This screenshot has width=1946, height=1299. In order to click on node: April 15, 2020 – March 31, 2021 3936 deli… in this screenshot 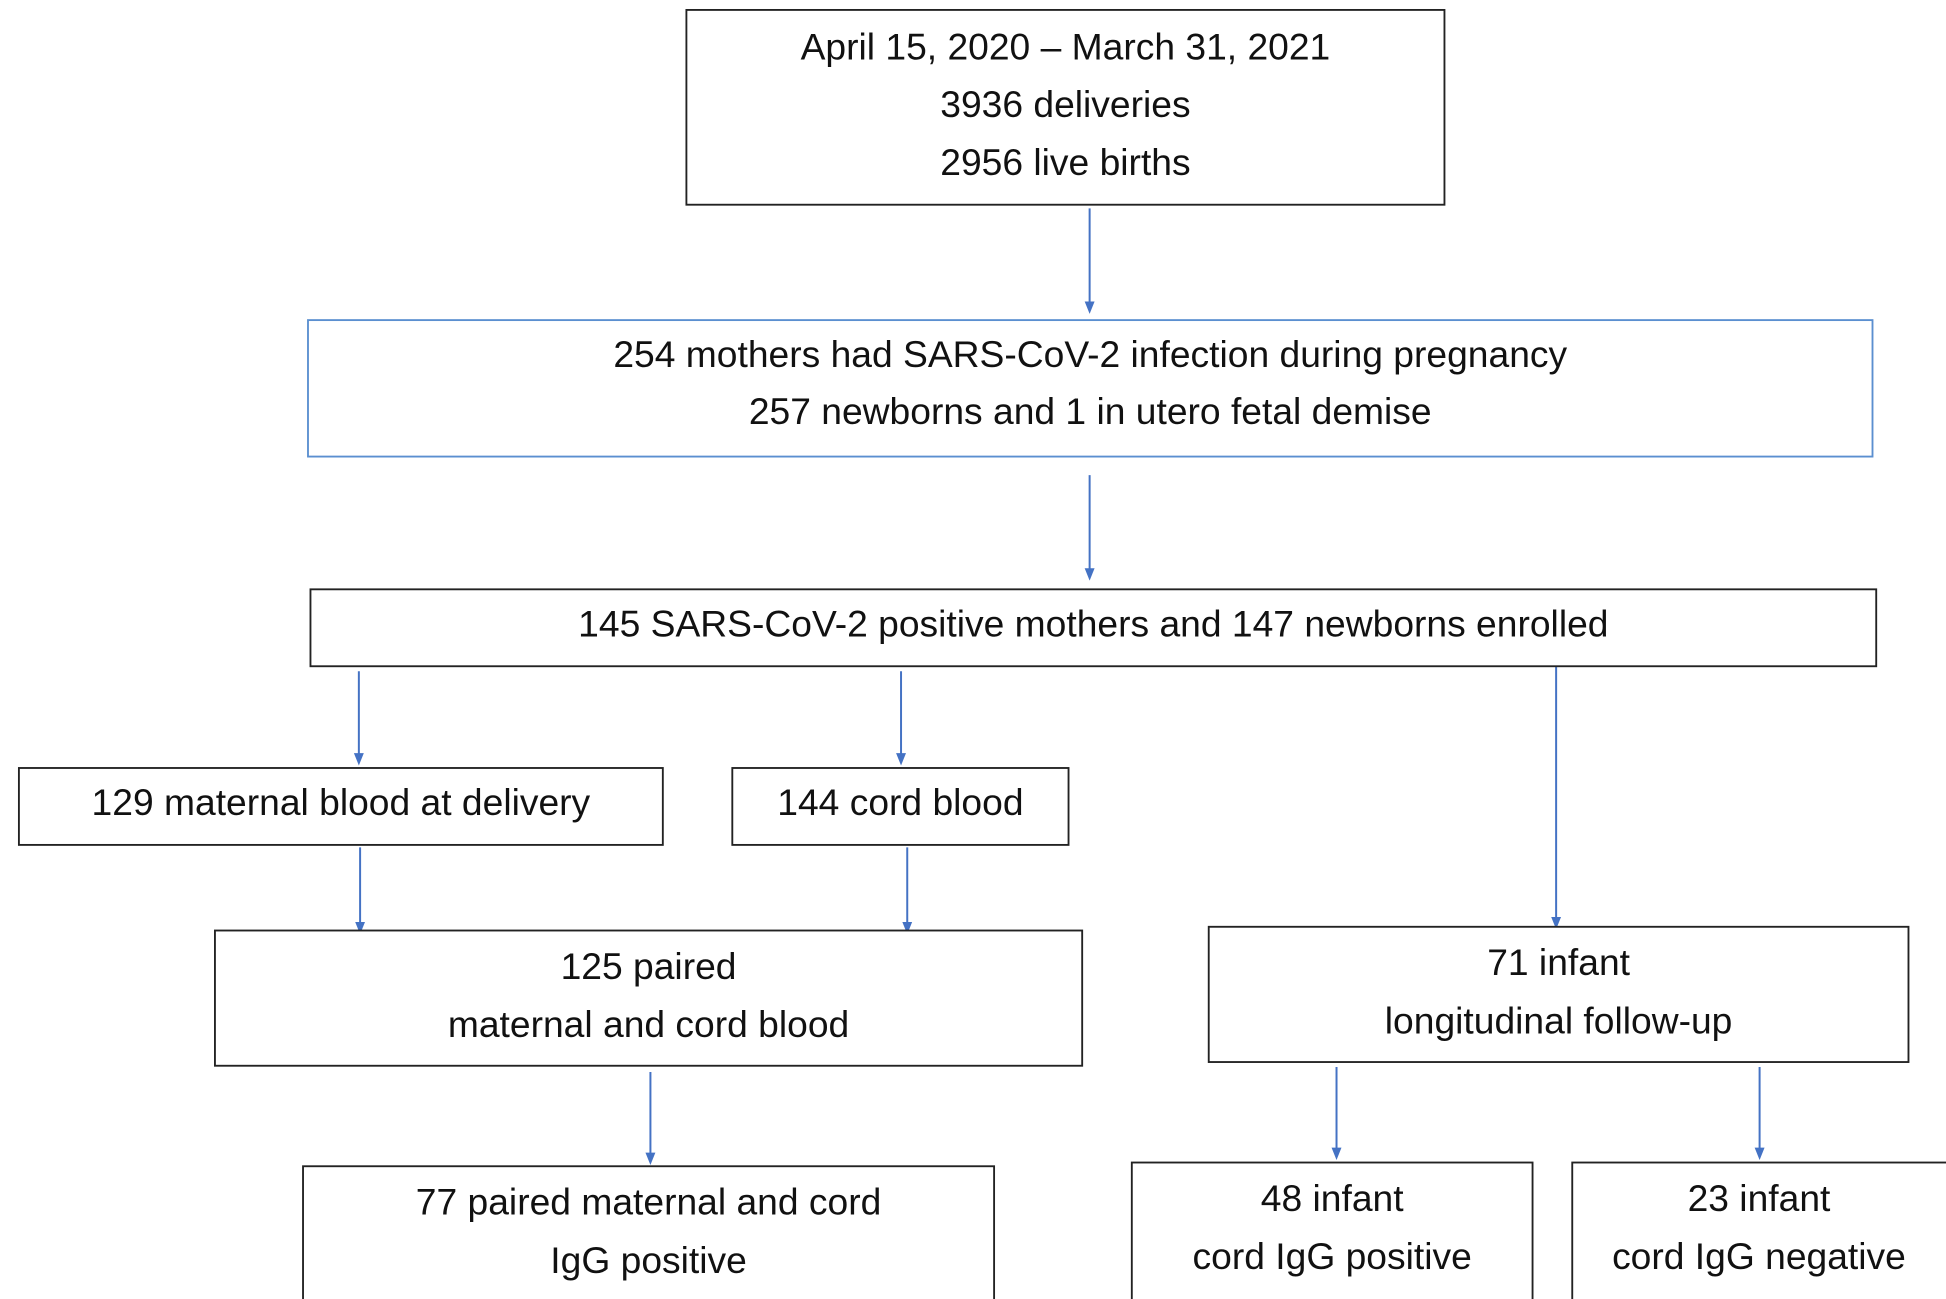, I will do `click(1065, 107)`.